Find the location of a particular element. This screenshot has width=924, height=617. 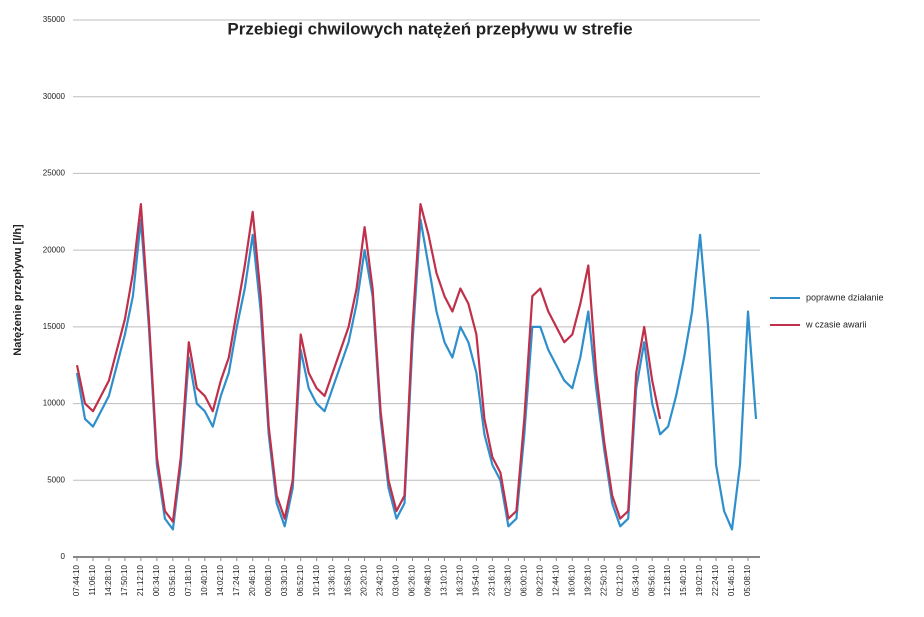

x-tick-label: 17:50:10 is located at coordinates (124, 580).